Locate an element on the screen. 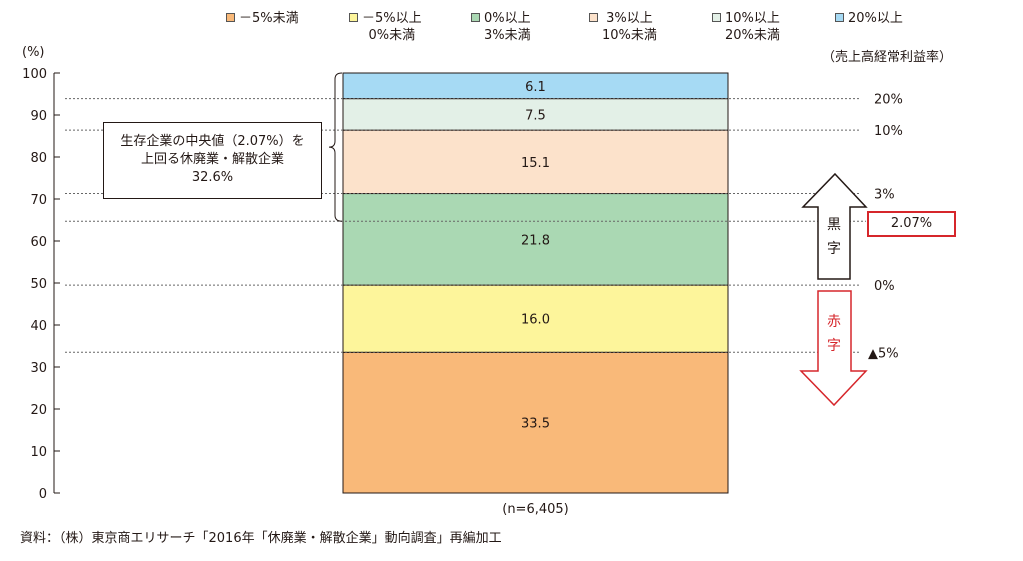  data-label: 33.5 is located at coordinates (535, 424).